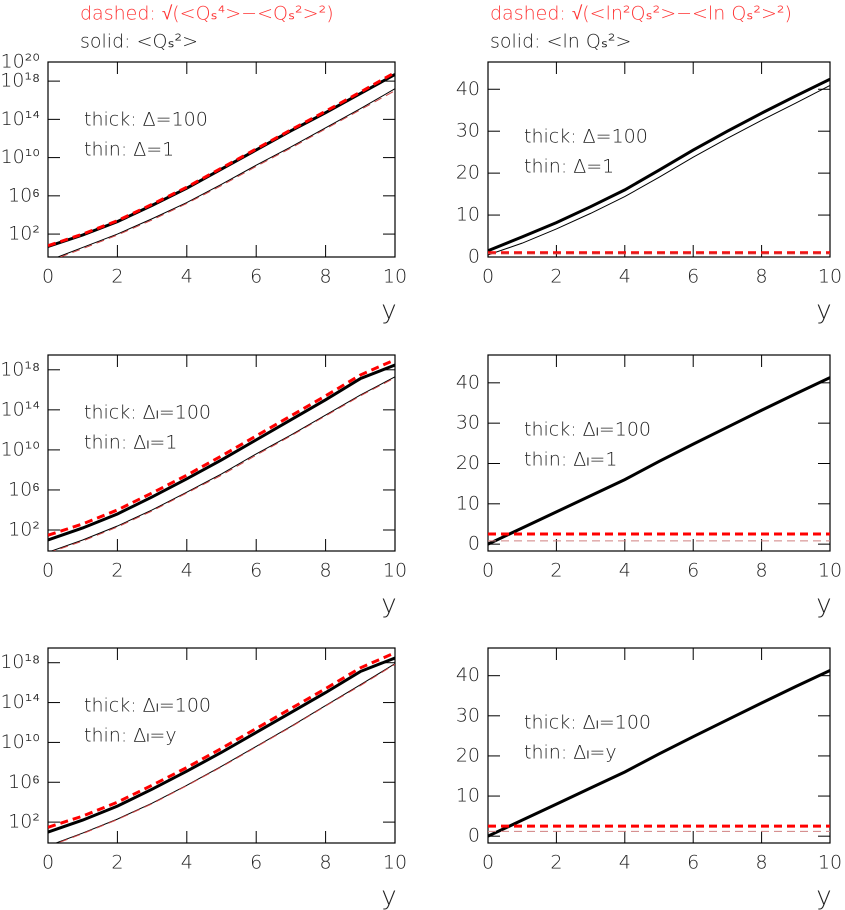 Image resolution: width=845 pixels, height=910 pixels. What do you see at coordinates (207, 14) in the screenshot?
I see `header-text: dashed: √(<Qₛ⁴>−<Qₛ²>²)` at bounding box center [207, 14].